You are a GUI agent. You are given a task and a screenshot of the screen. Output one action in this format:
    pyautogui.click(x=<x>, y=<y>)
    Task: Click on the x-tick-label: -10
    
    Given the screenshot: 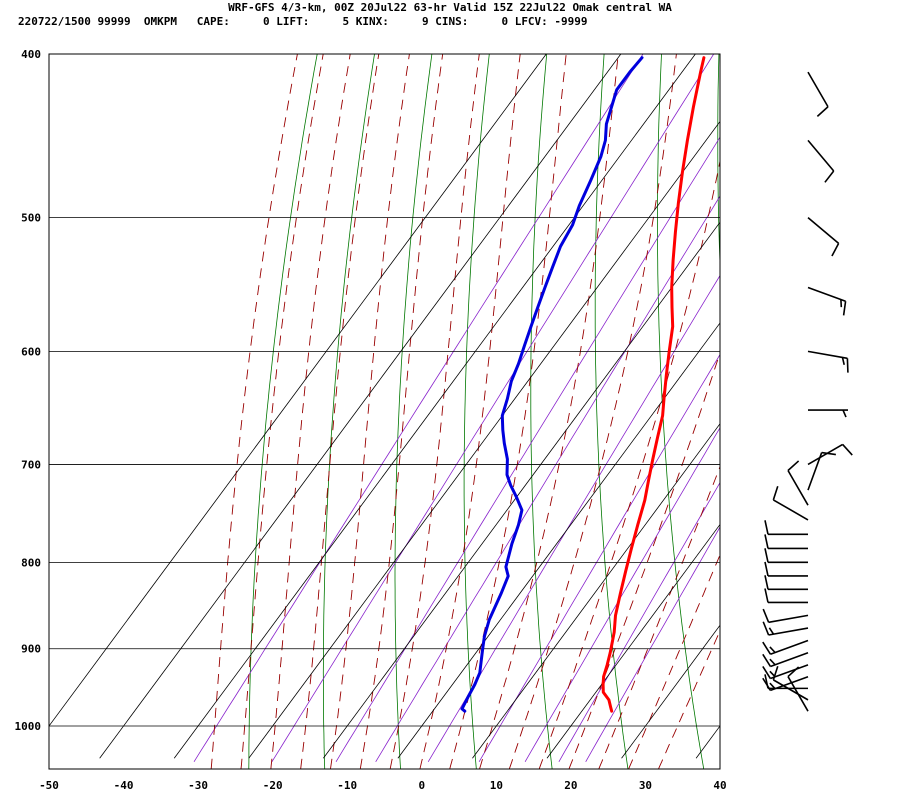 What is the action you would take?
    pyautogui.click(x=347, y=785)
    